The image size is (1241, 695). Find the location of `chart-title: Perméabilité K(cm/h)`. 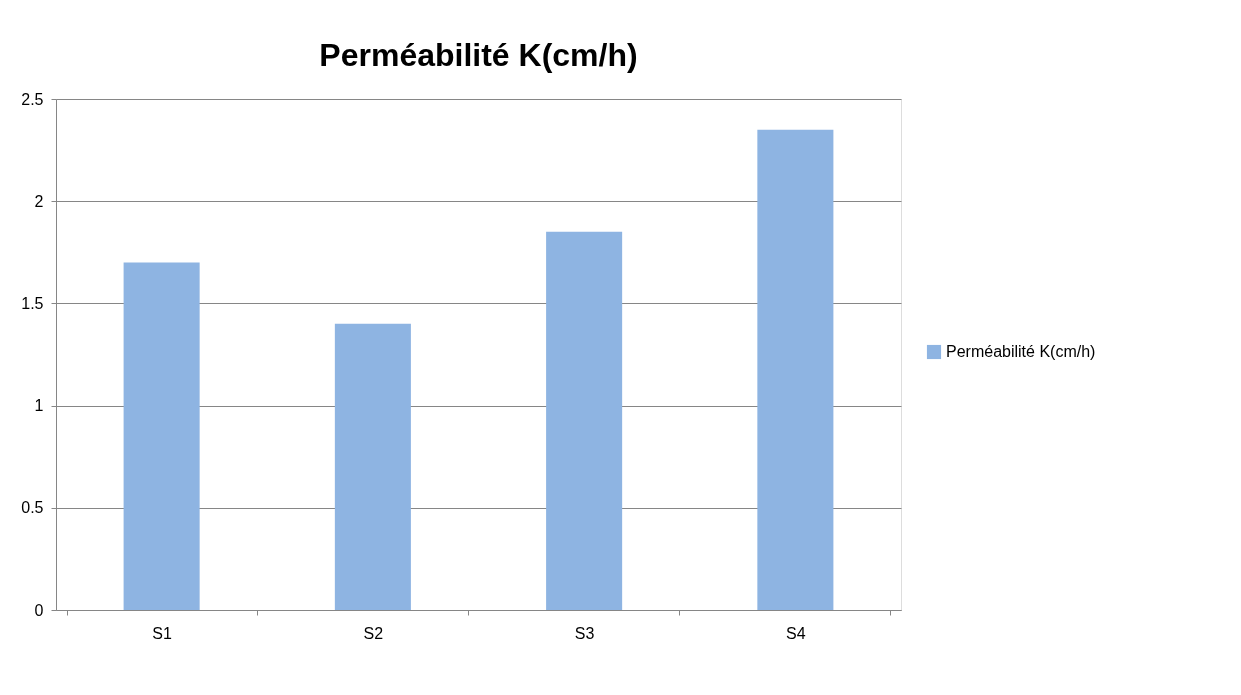

chart-title: Perméabilité K(cm/h) is located at coordinates (478, 55).